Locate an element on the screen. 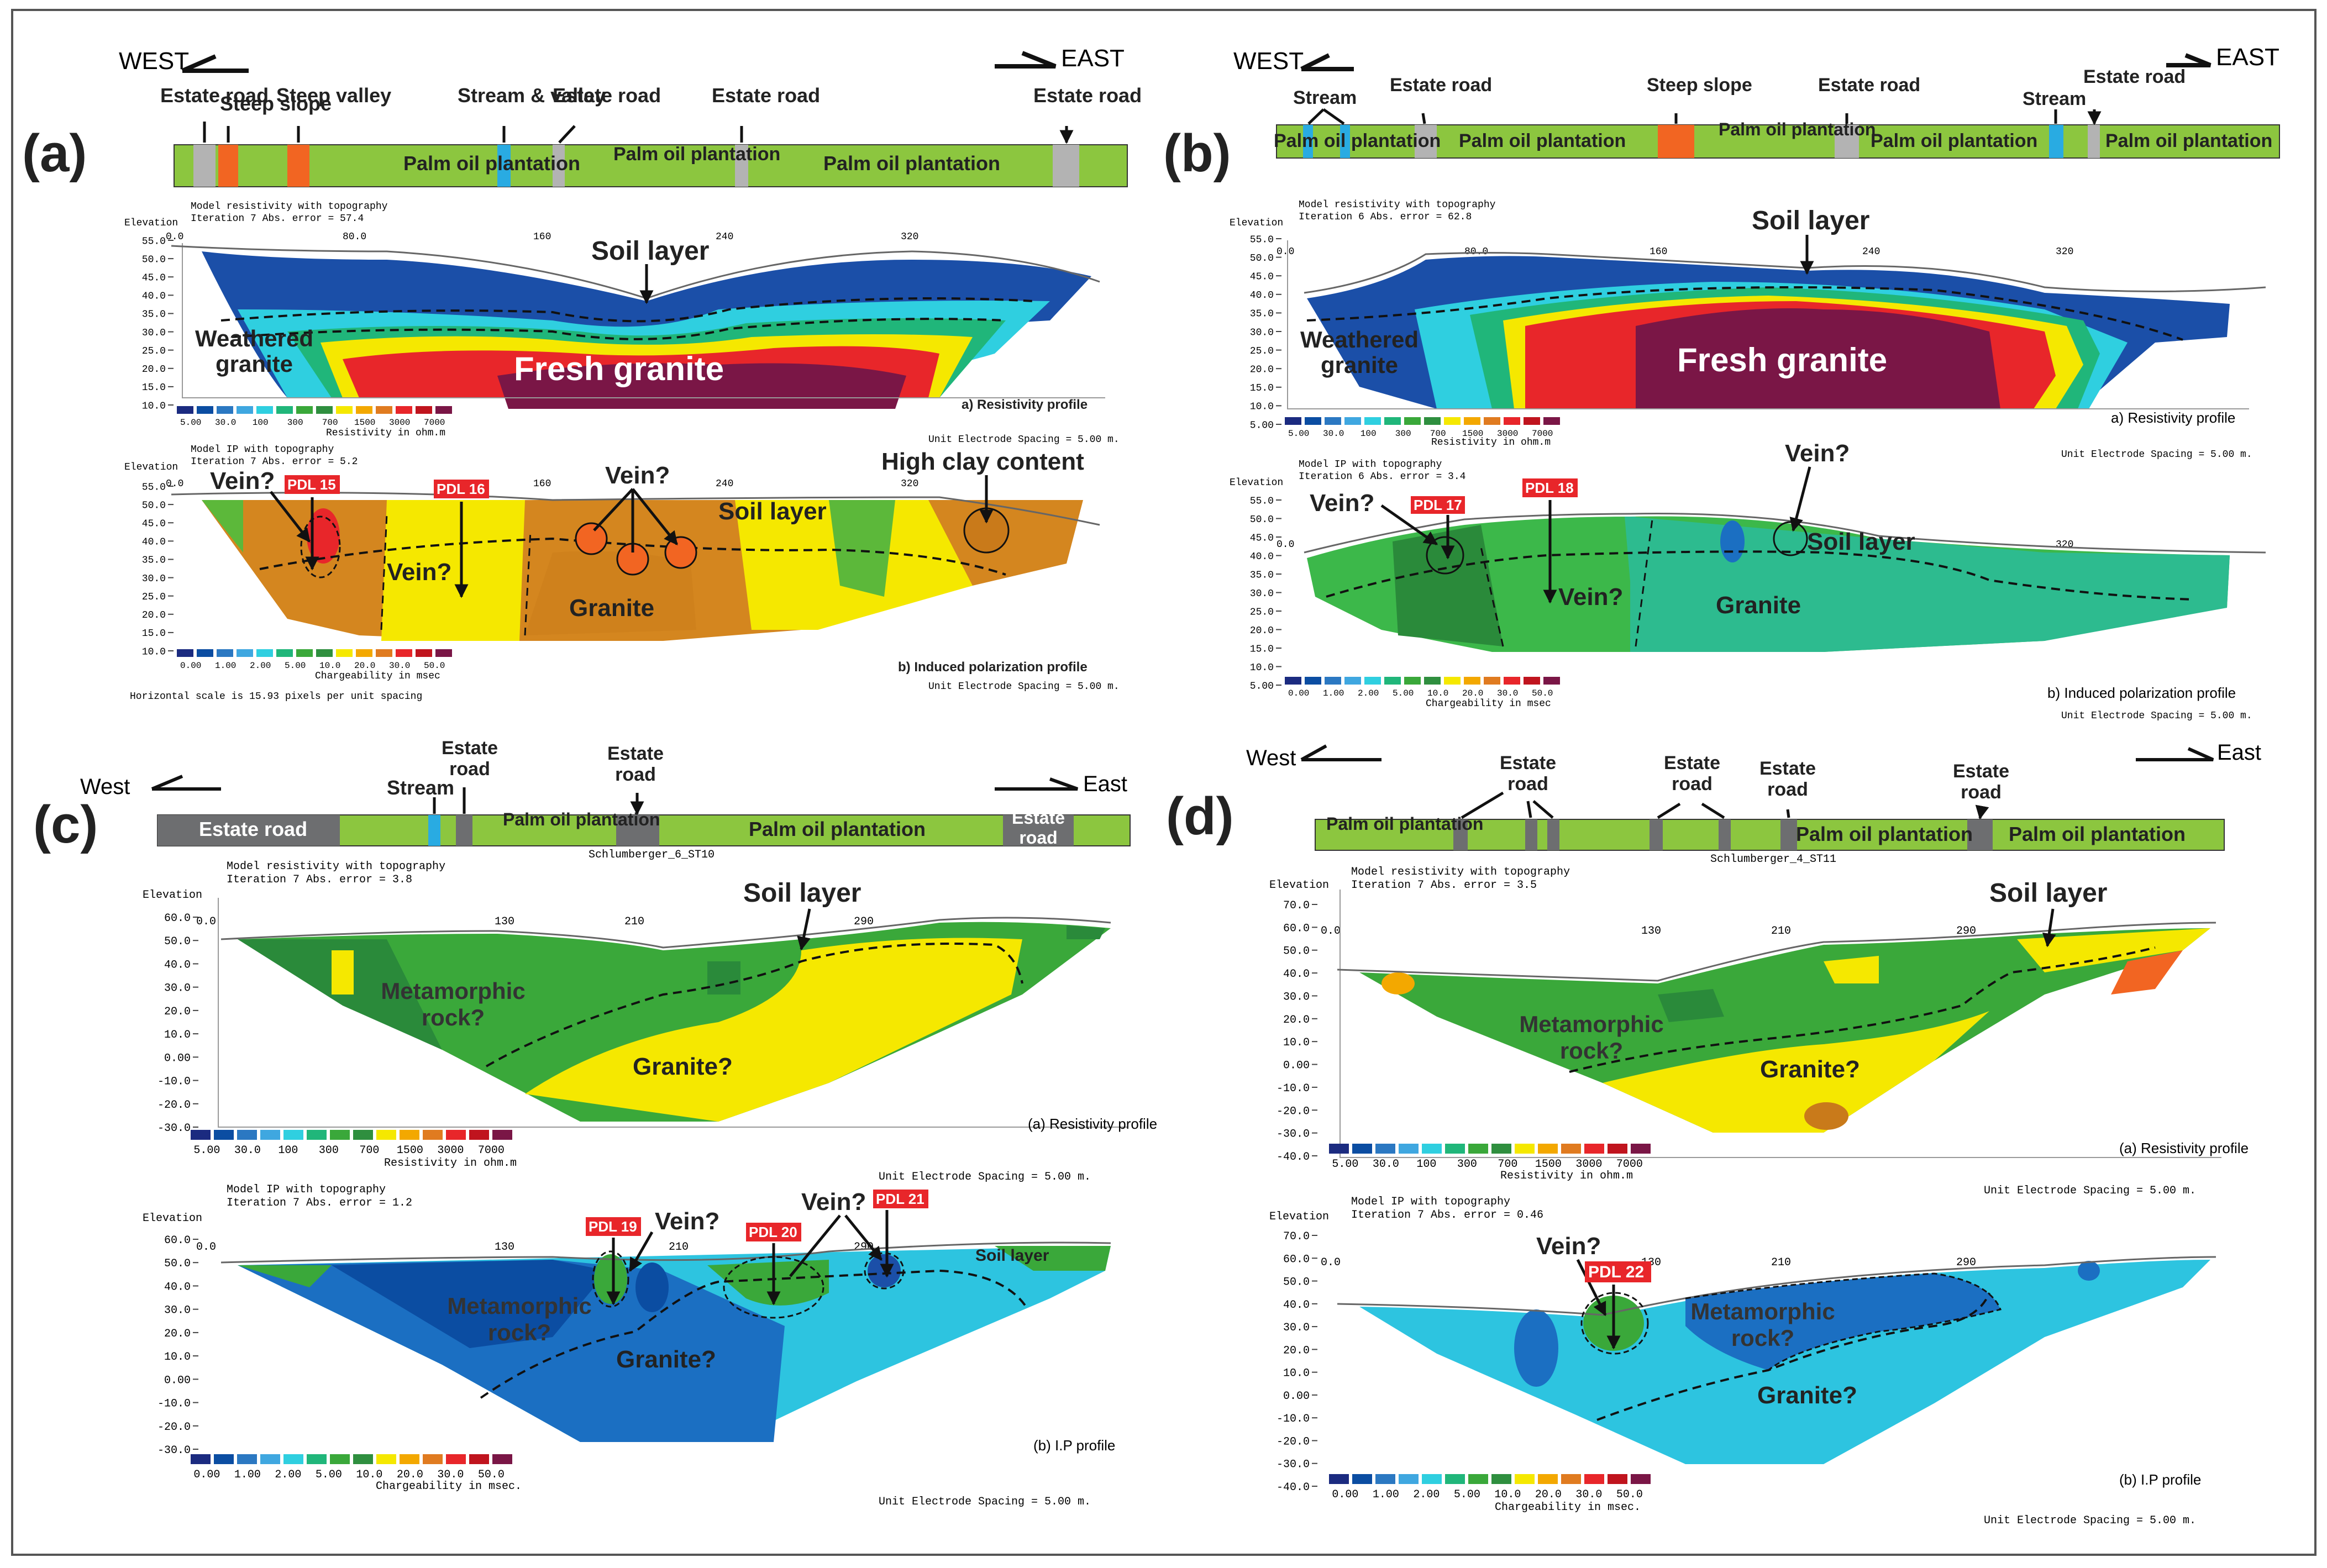 The image size is (2327, 1568). scale-tick: 0.00 is located at coordinates (206, 1475).